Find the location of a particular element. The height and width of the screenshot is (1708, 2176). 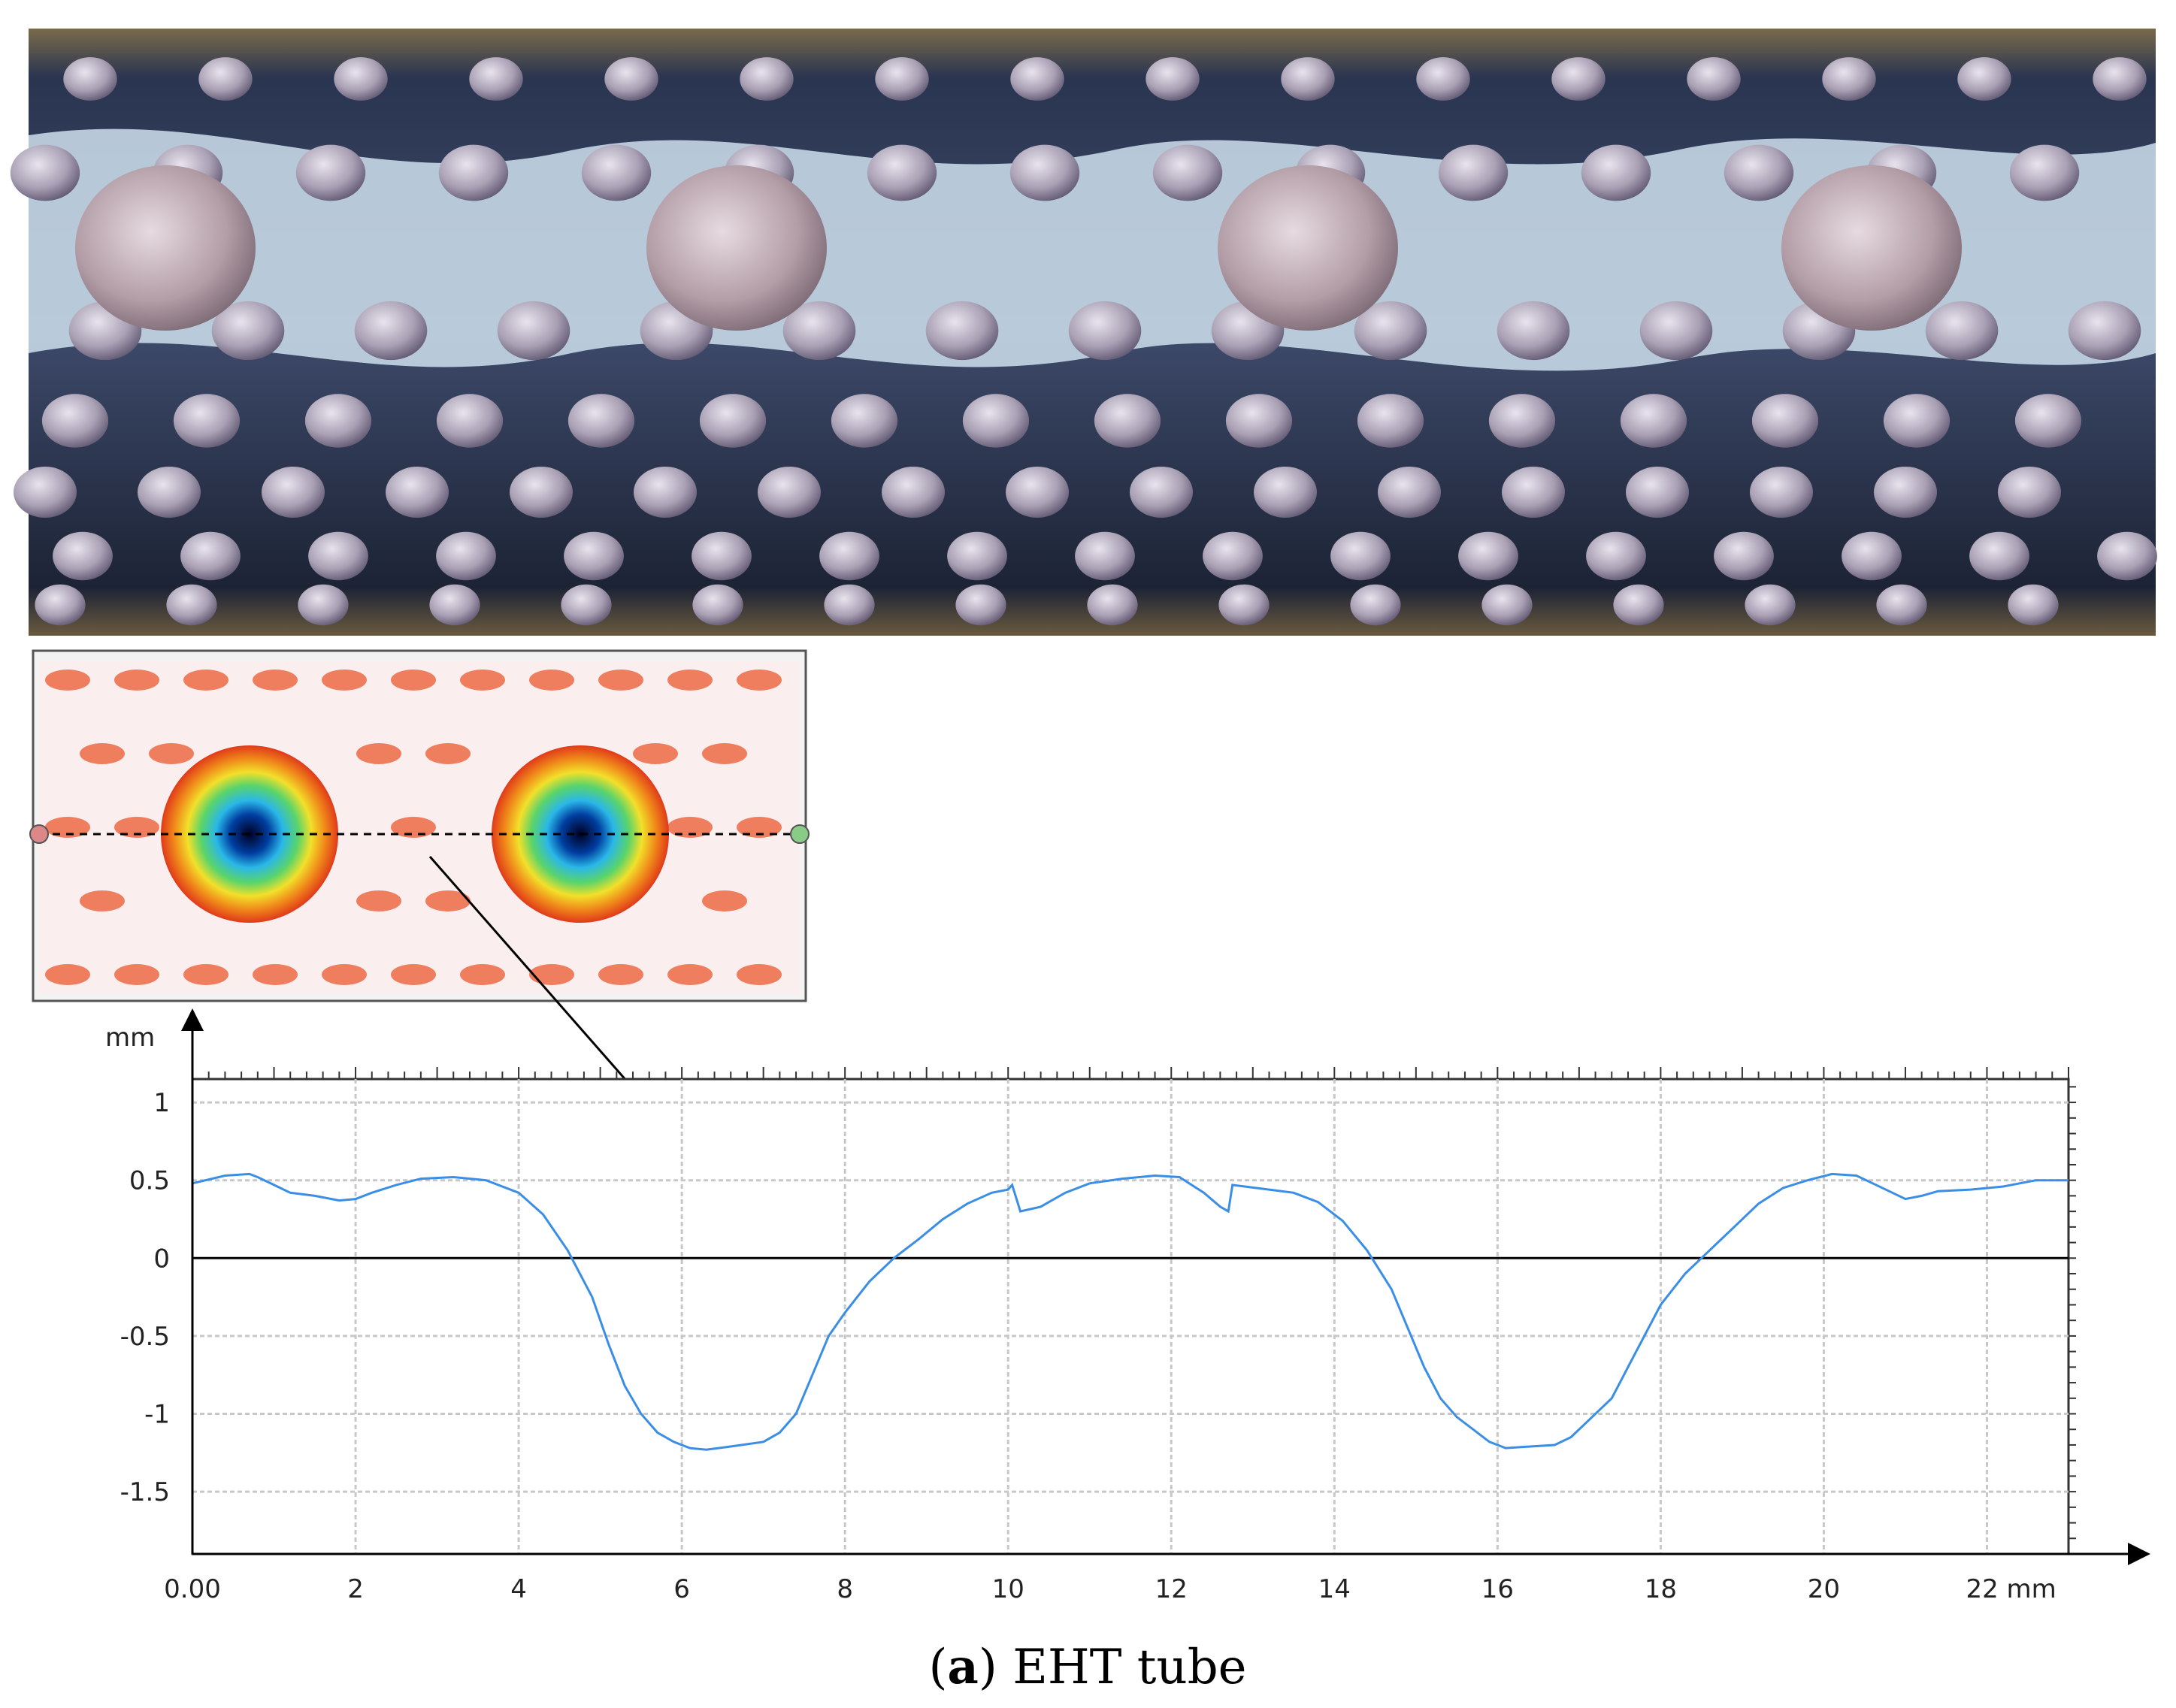

contour-blobs is located at coordinates (413, 827).